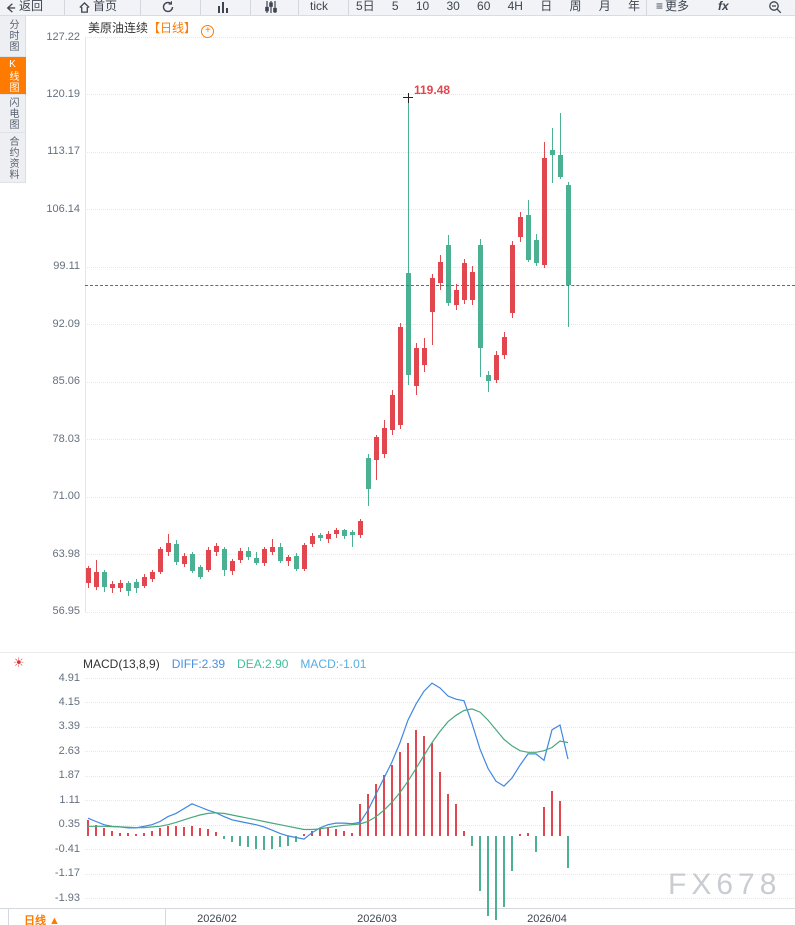 Image resolution: width=796 pixels, height=925 pixels. I want to click on price-axis-label: 85.06, so click(66, 381).